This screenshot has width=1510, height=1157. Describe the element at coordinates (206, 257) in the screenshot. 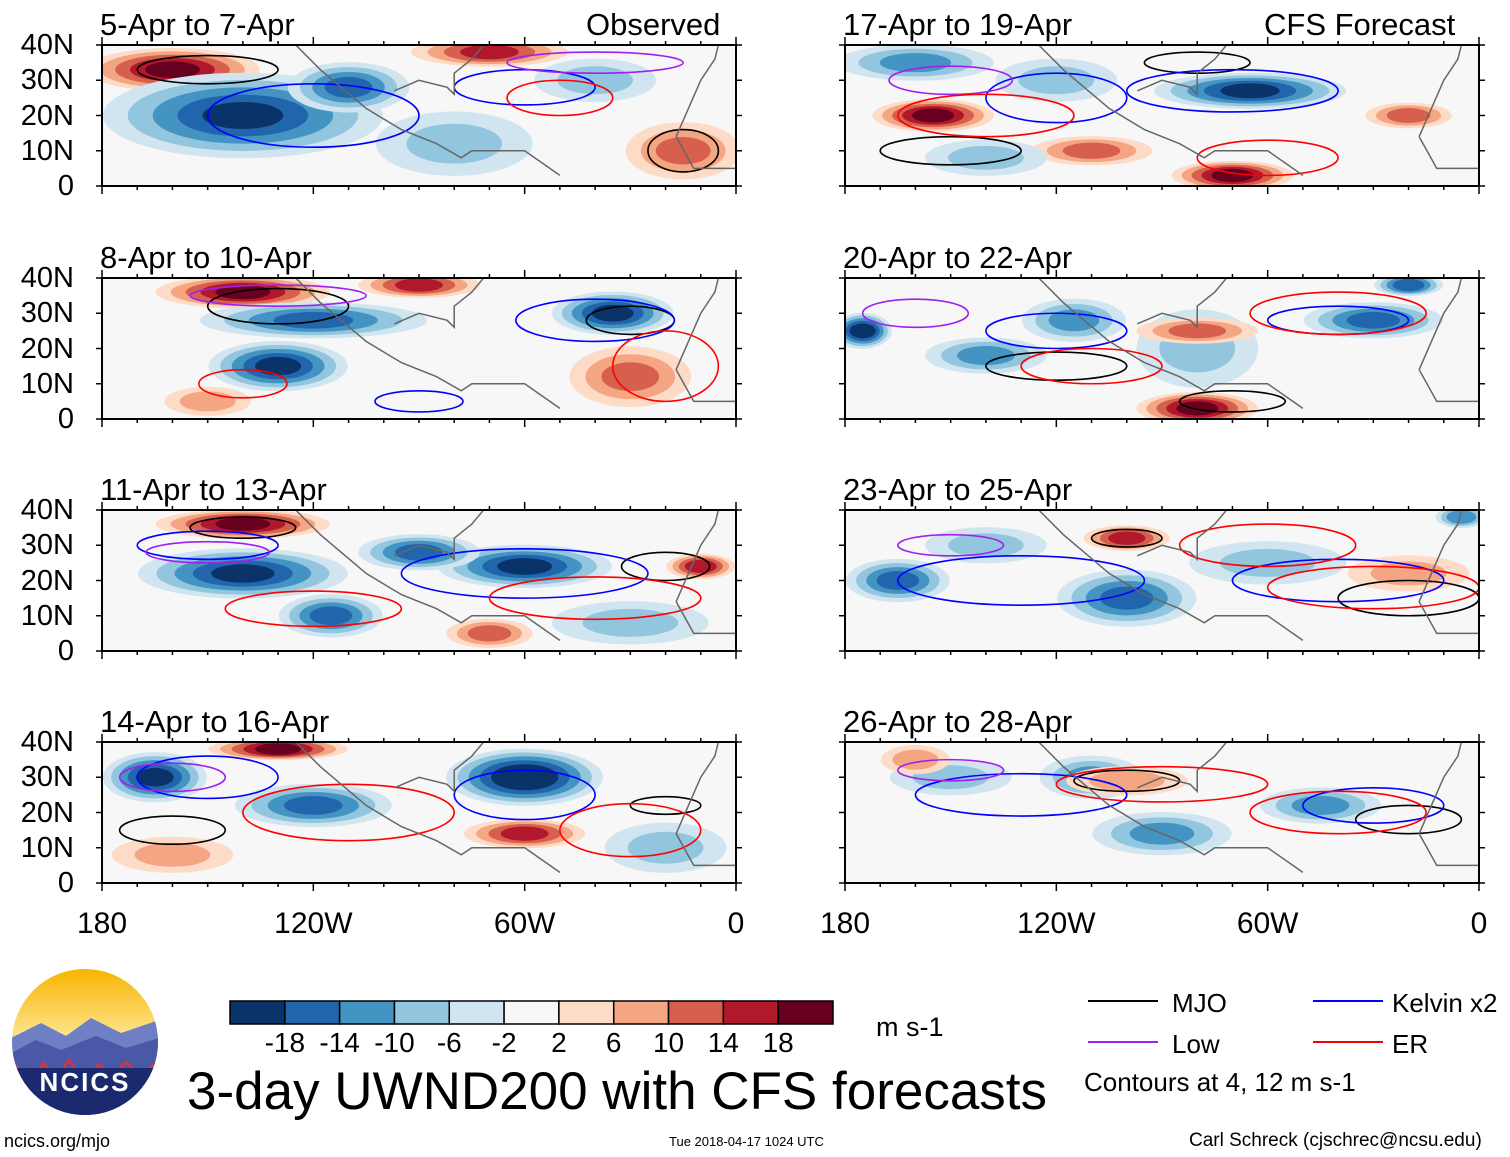

I see `panel-title: 8-Apr to 10-Apr` at that location.